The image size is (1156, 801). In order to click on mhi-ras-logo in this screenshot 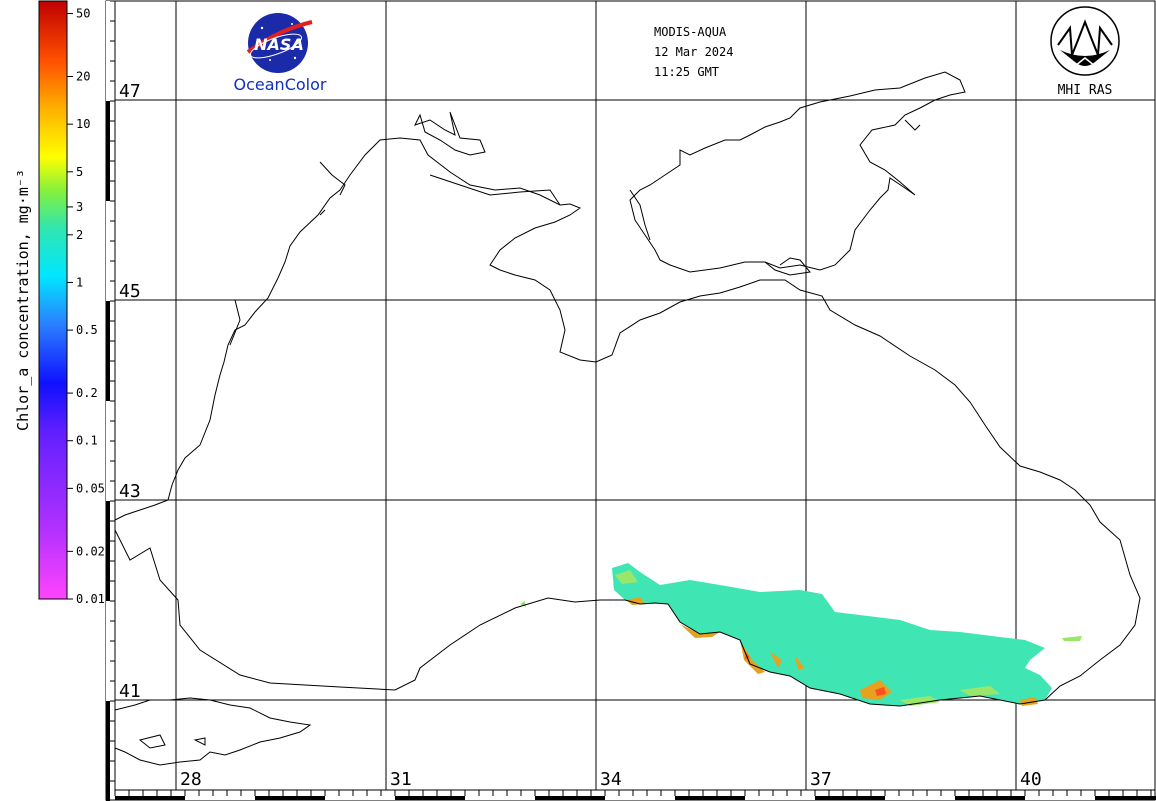, I will do `click(1085, 41)`.